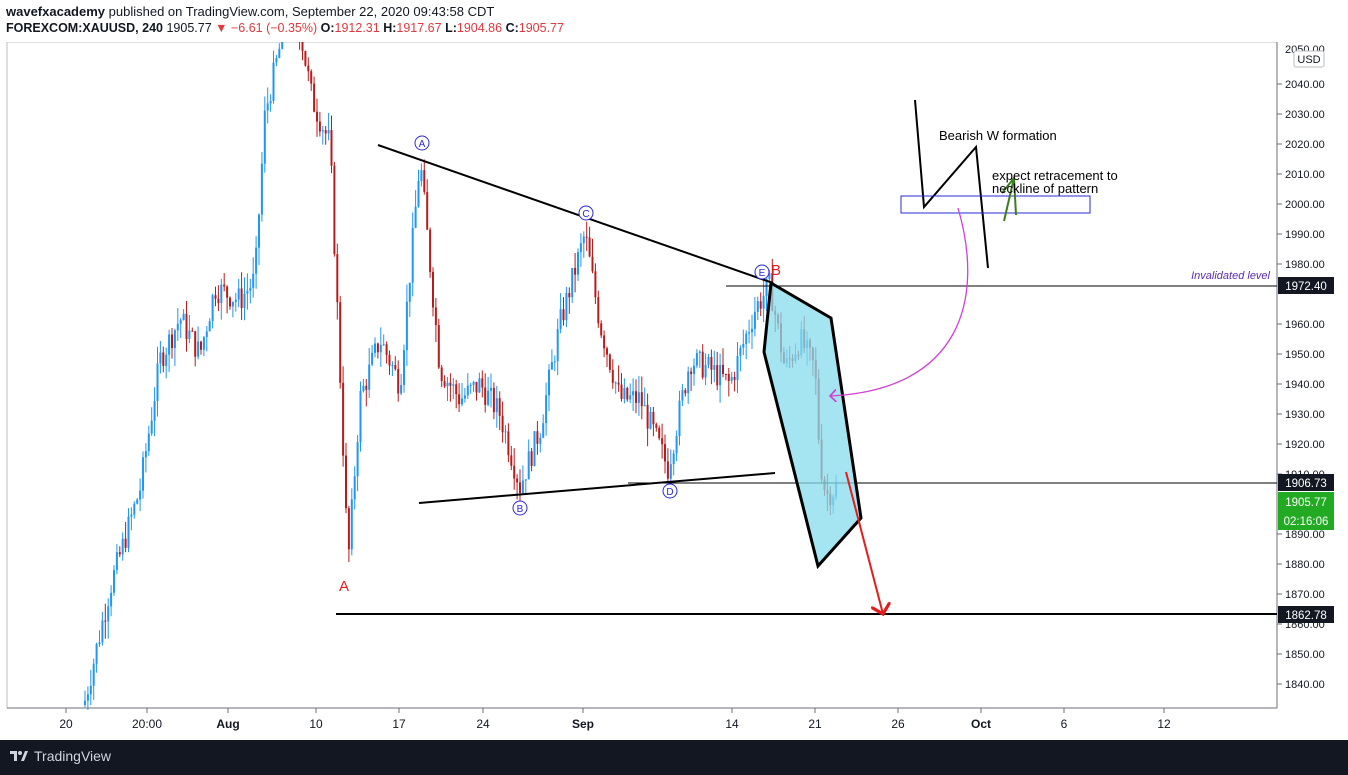 Image resolution: width=1348 pixels, height=775 pixels. What do you see at coordinates (1305, 385) in the screenshot?
I see `y-tick-label: 1940.00` at bounding box center [1305, 385].